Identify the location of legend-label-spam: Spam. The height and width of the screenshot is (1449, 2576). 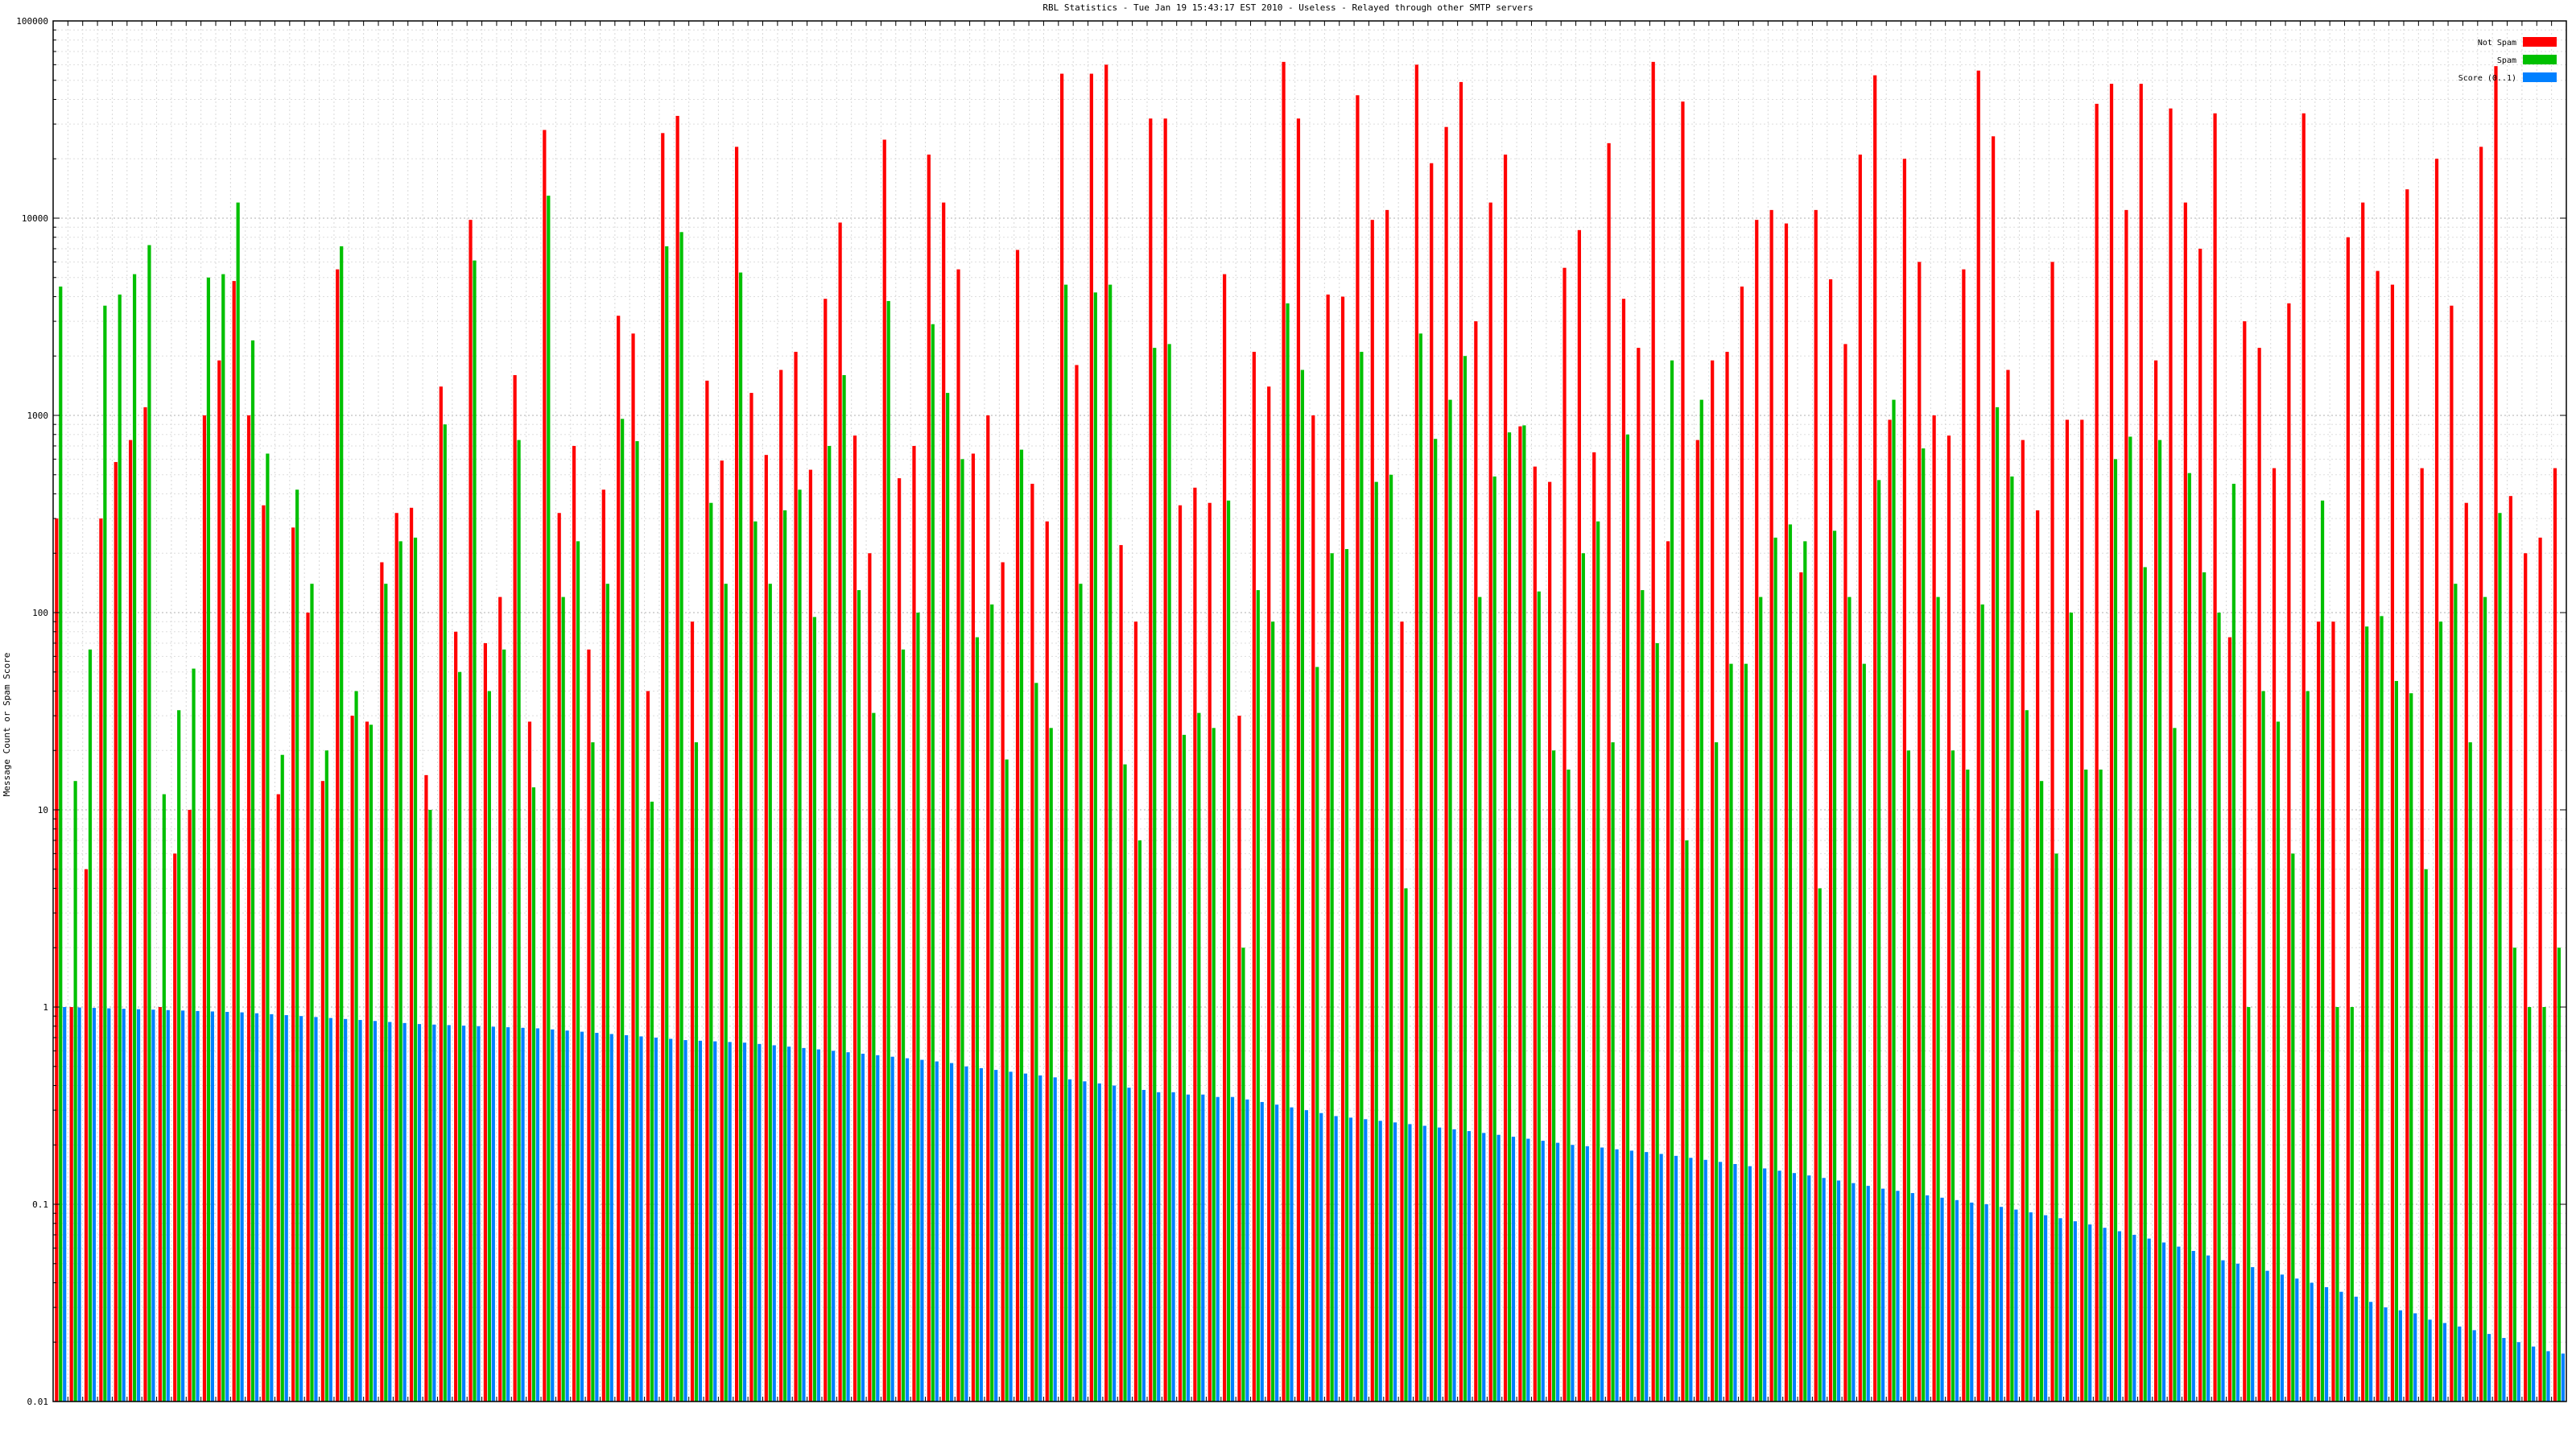
(2506, 60).